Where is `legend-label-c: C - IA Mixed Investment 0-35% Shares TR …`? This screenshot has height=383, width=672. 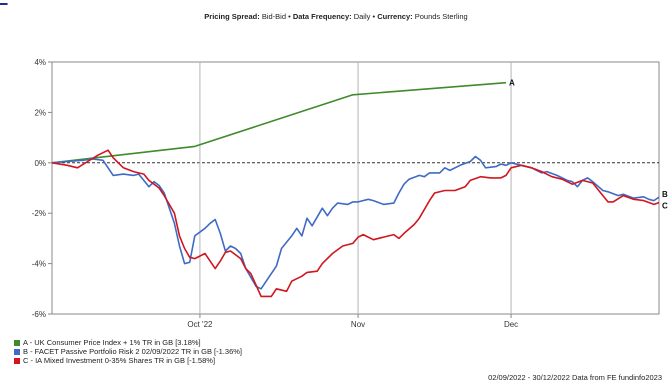
legend-label-c: C - IA Mixed Investment 0-35% Shares TR … is located at coordinates (119, 360).